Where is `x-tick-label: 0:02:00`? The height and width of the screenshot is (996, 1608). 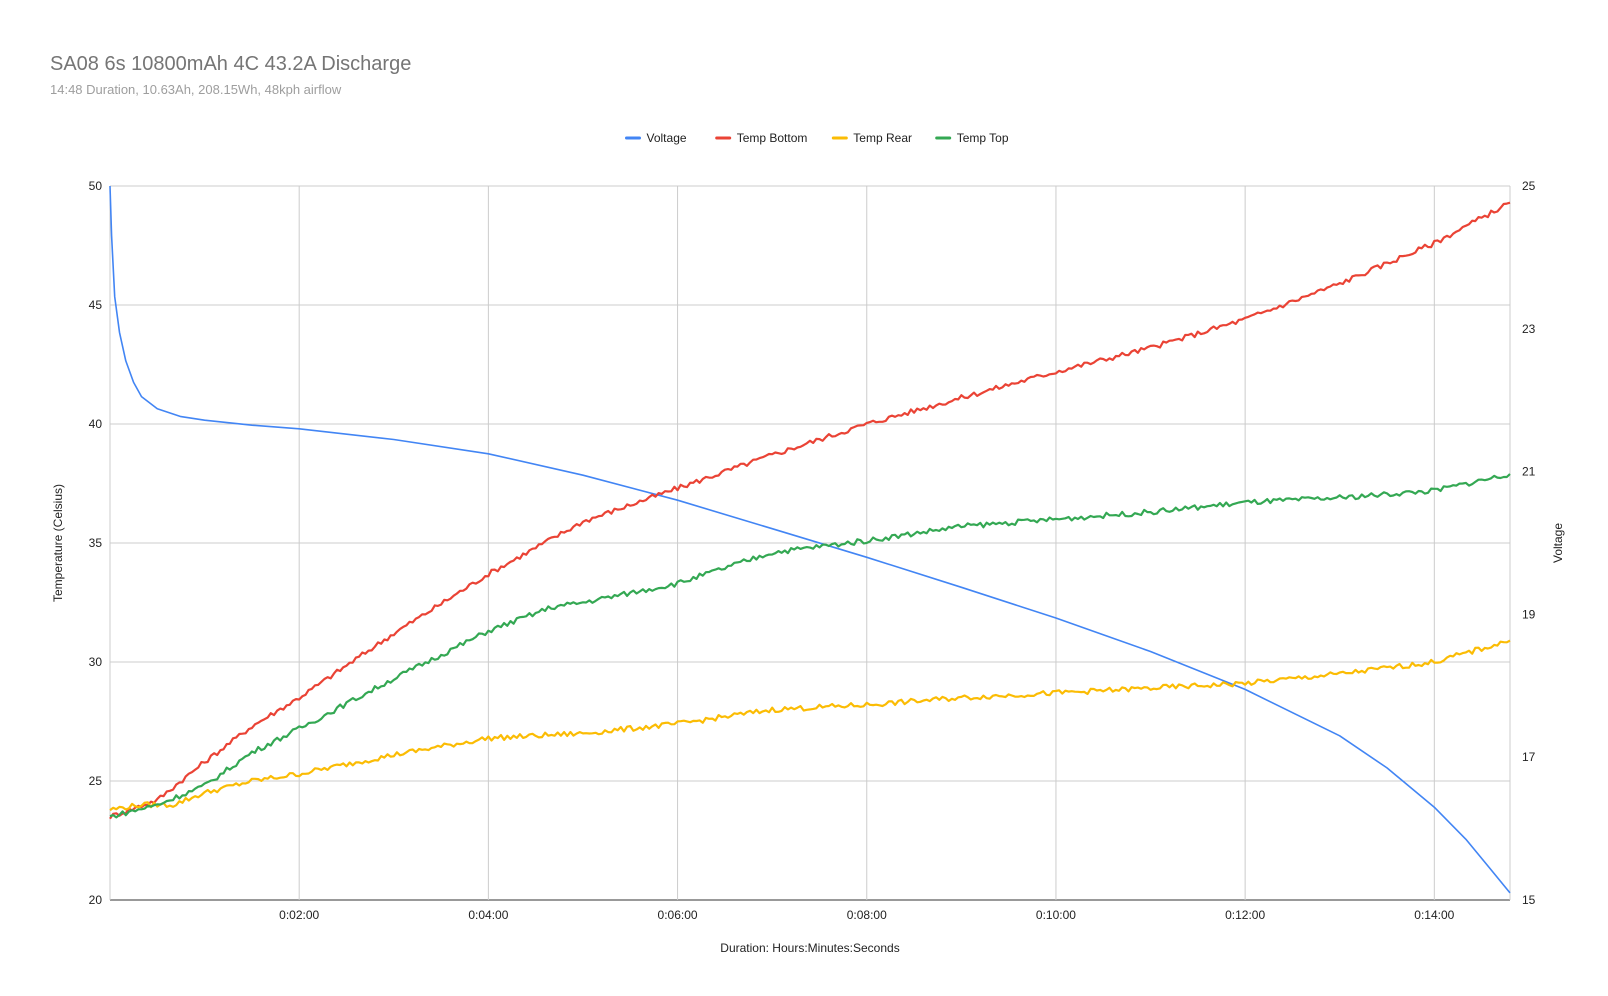 x-tick-label: 0:02:00 is located at coordinates (299, 915).